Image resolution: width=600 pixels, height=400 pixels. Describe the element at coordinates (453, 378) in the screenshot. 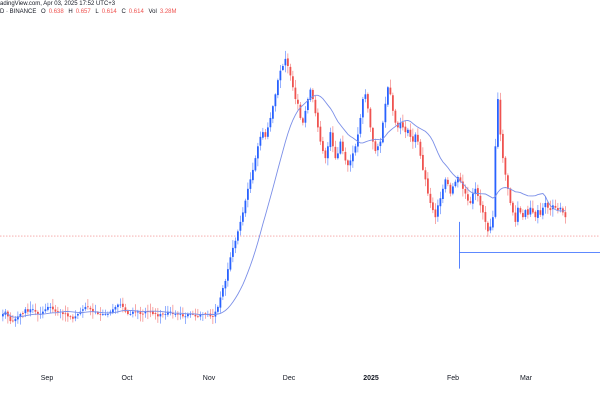

I see `x-tick-label: Feb` at that location.